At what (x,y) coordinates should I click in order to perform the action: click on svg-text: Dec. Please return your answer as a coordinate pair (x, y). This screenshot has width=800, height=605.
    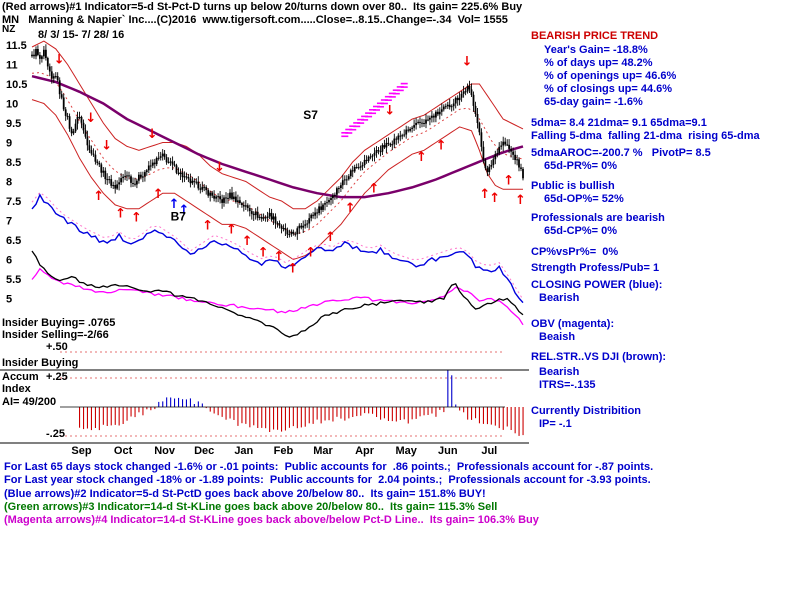
    Looking at the image, I should click on (204, 451).